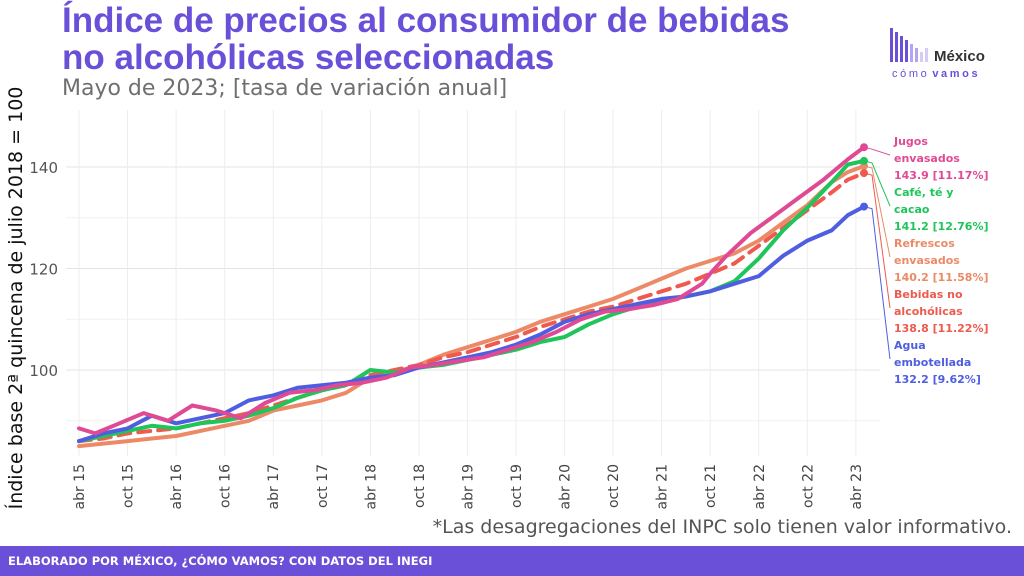  Describe the element at coordinates (468, 487) in the screenshot. I see `x-tick-label: abr 19` at that location.